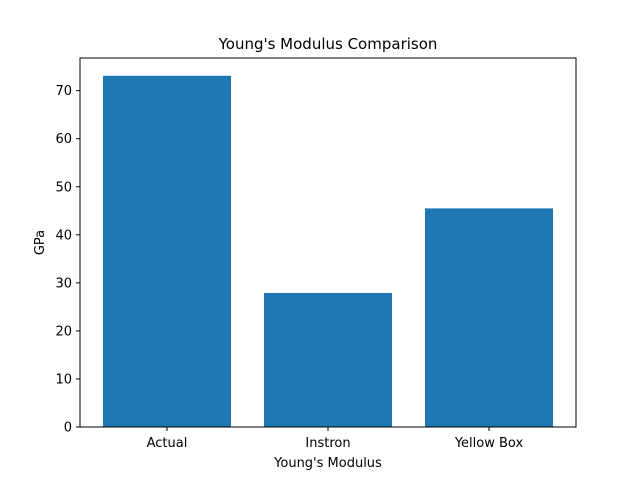  What do you see at coordinates (489, 443) in the screenshot?
I see `x-tick-label: Yellow Box` at bounding box center [489, 443].